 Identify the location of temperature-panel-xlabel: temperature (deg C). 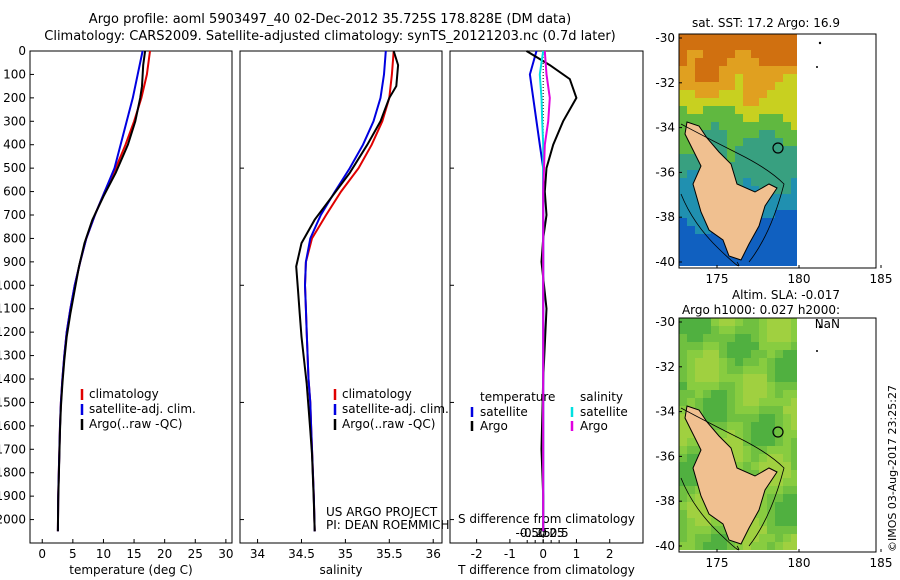
(130, 570).